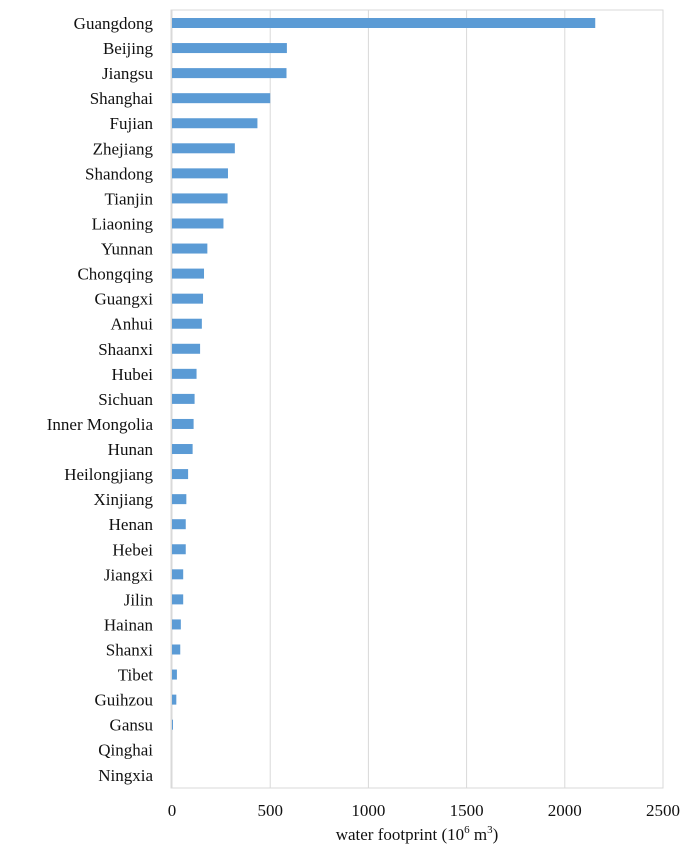 This screenshot has height=847, width=686. I want to click on x-tick-label-2500: 2500, so click(663, 810).